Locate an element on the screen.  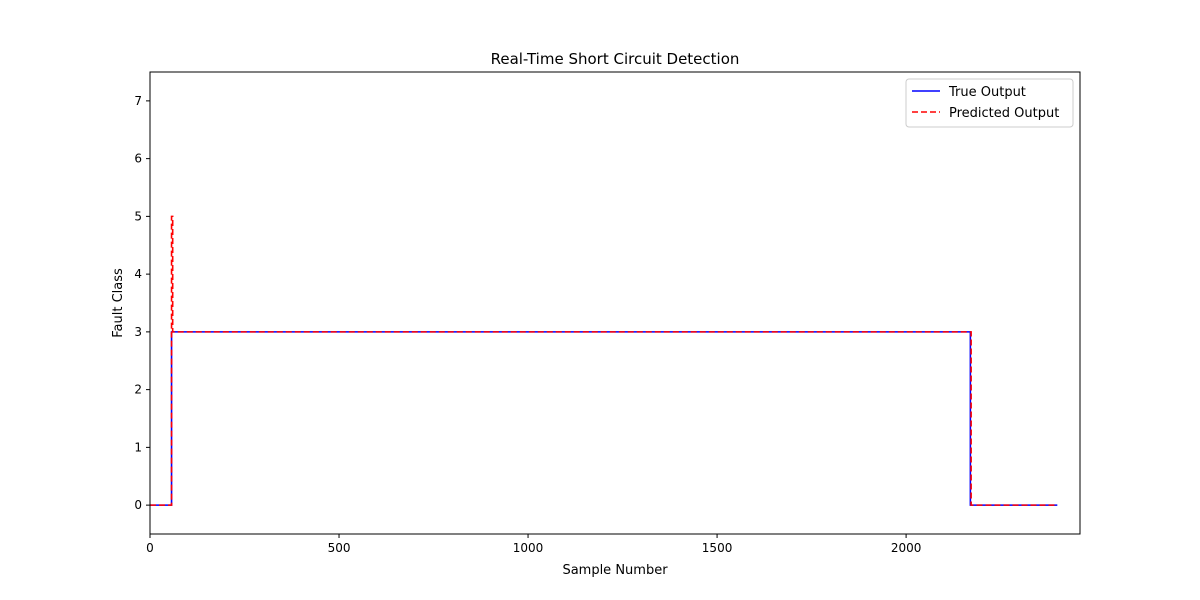
y-tick-label: 6 is located at coordinates (138, 159).